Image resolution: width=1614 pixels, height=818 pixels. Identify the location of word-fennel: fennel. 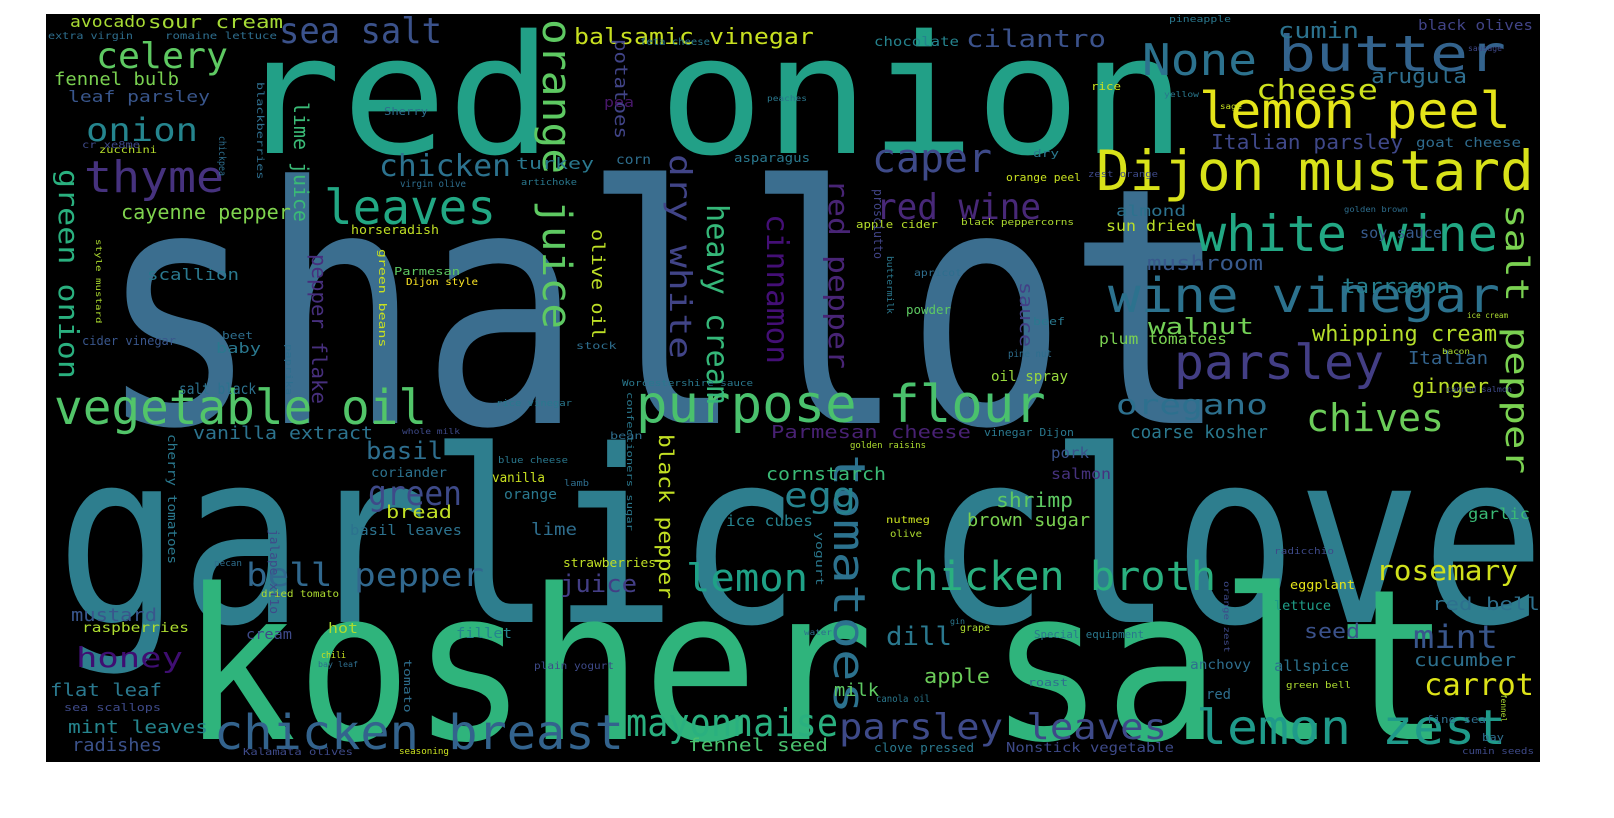
(1503, 708).